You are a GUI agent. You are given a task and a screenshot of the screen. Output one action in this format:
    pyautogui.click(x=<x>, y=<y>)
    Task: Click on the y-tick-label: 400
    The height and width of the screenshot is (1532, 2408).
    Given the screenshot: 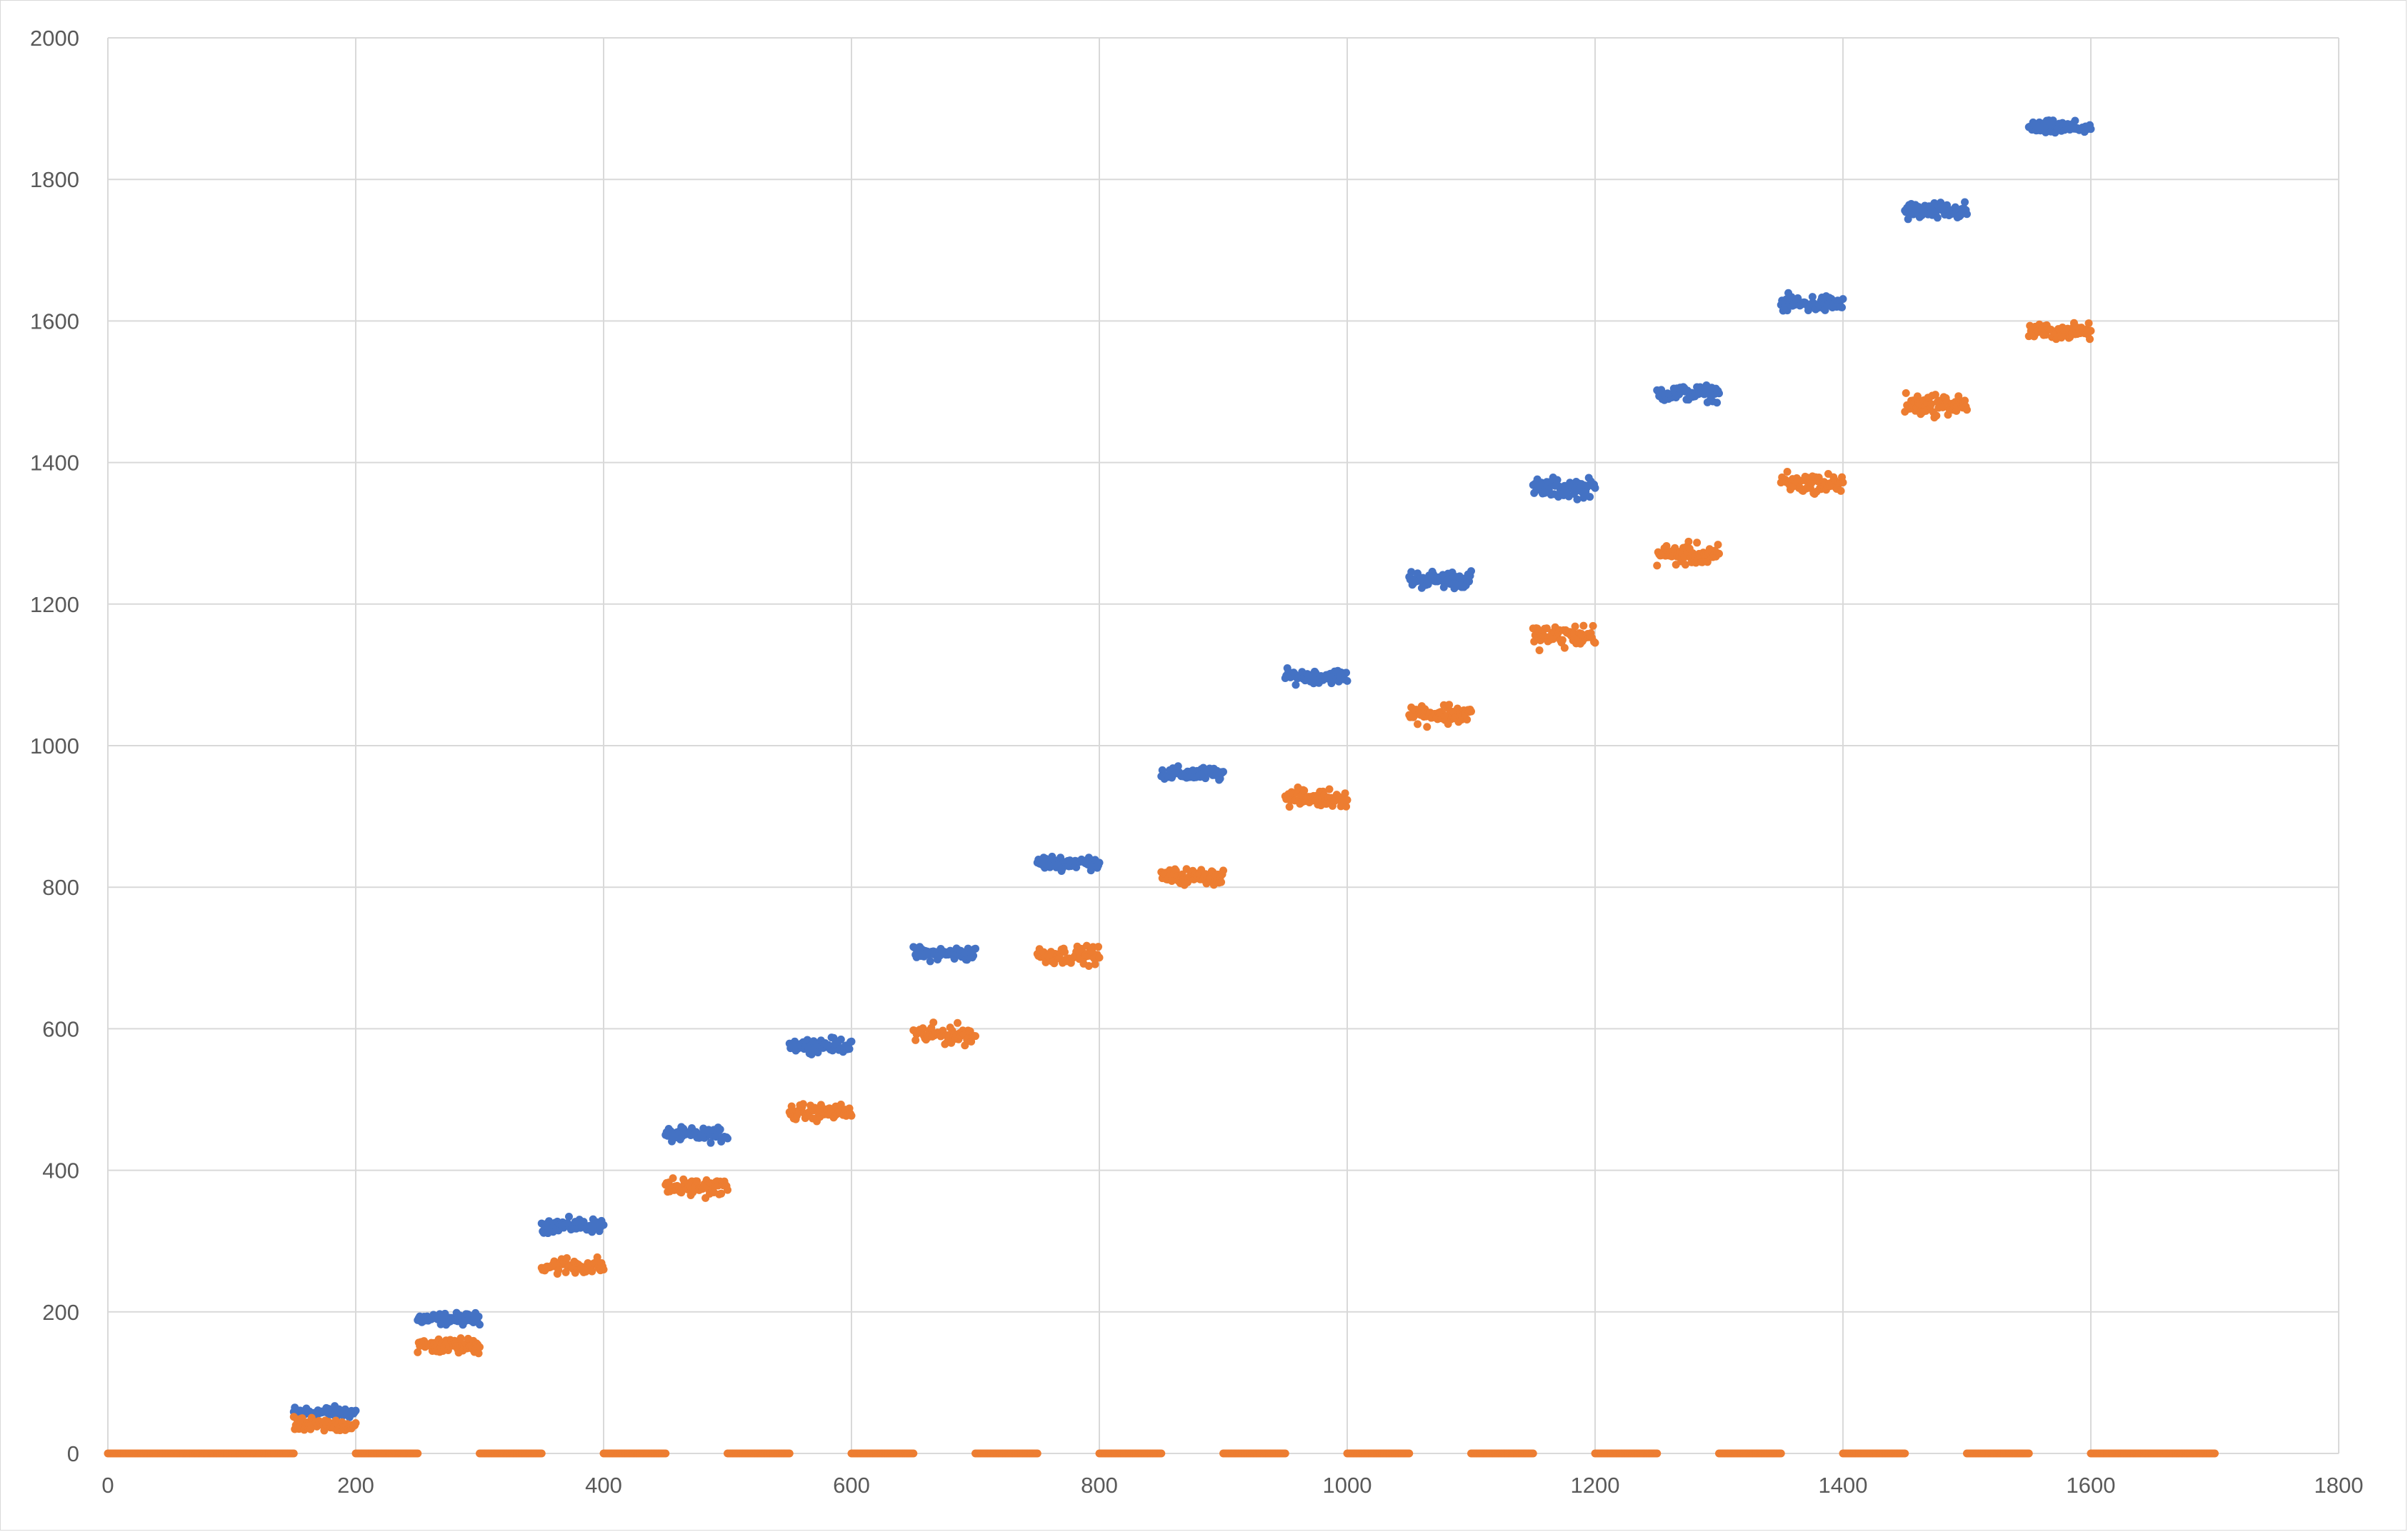 What is the action you would take?
    pyautogui.click(x=61, y=1170)
    